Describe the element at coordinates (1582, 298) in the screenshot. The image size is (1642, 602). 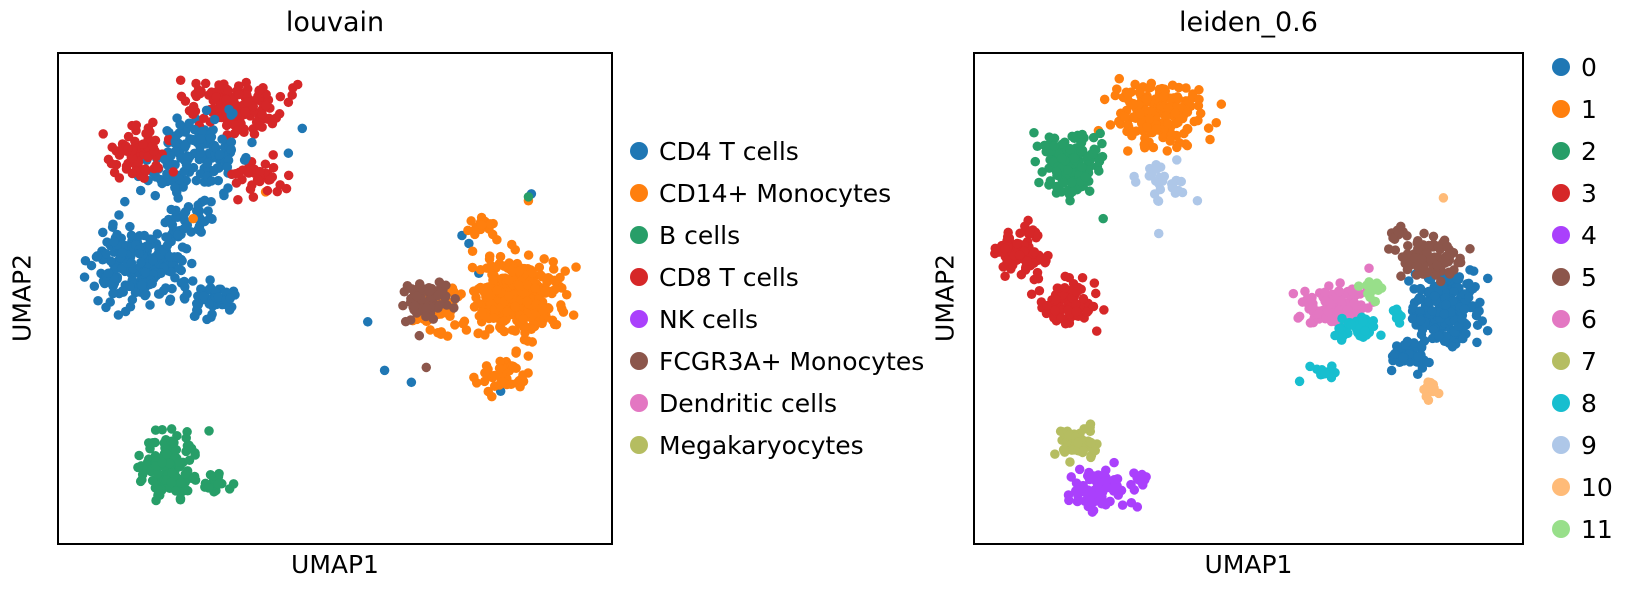
I see `legend-leiden: 0 1 2 3 4 5 6 7 8 9 10 11` at that location.